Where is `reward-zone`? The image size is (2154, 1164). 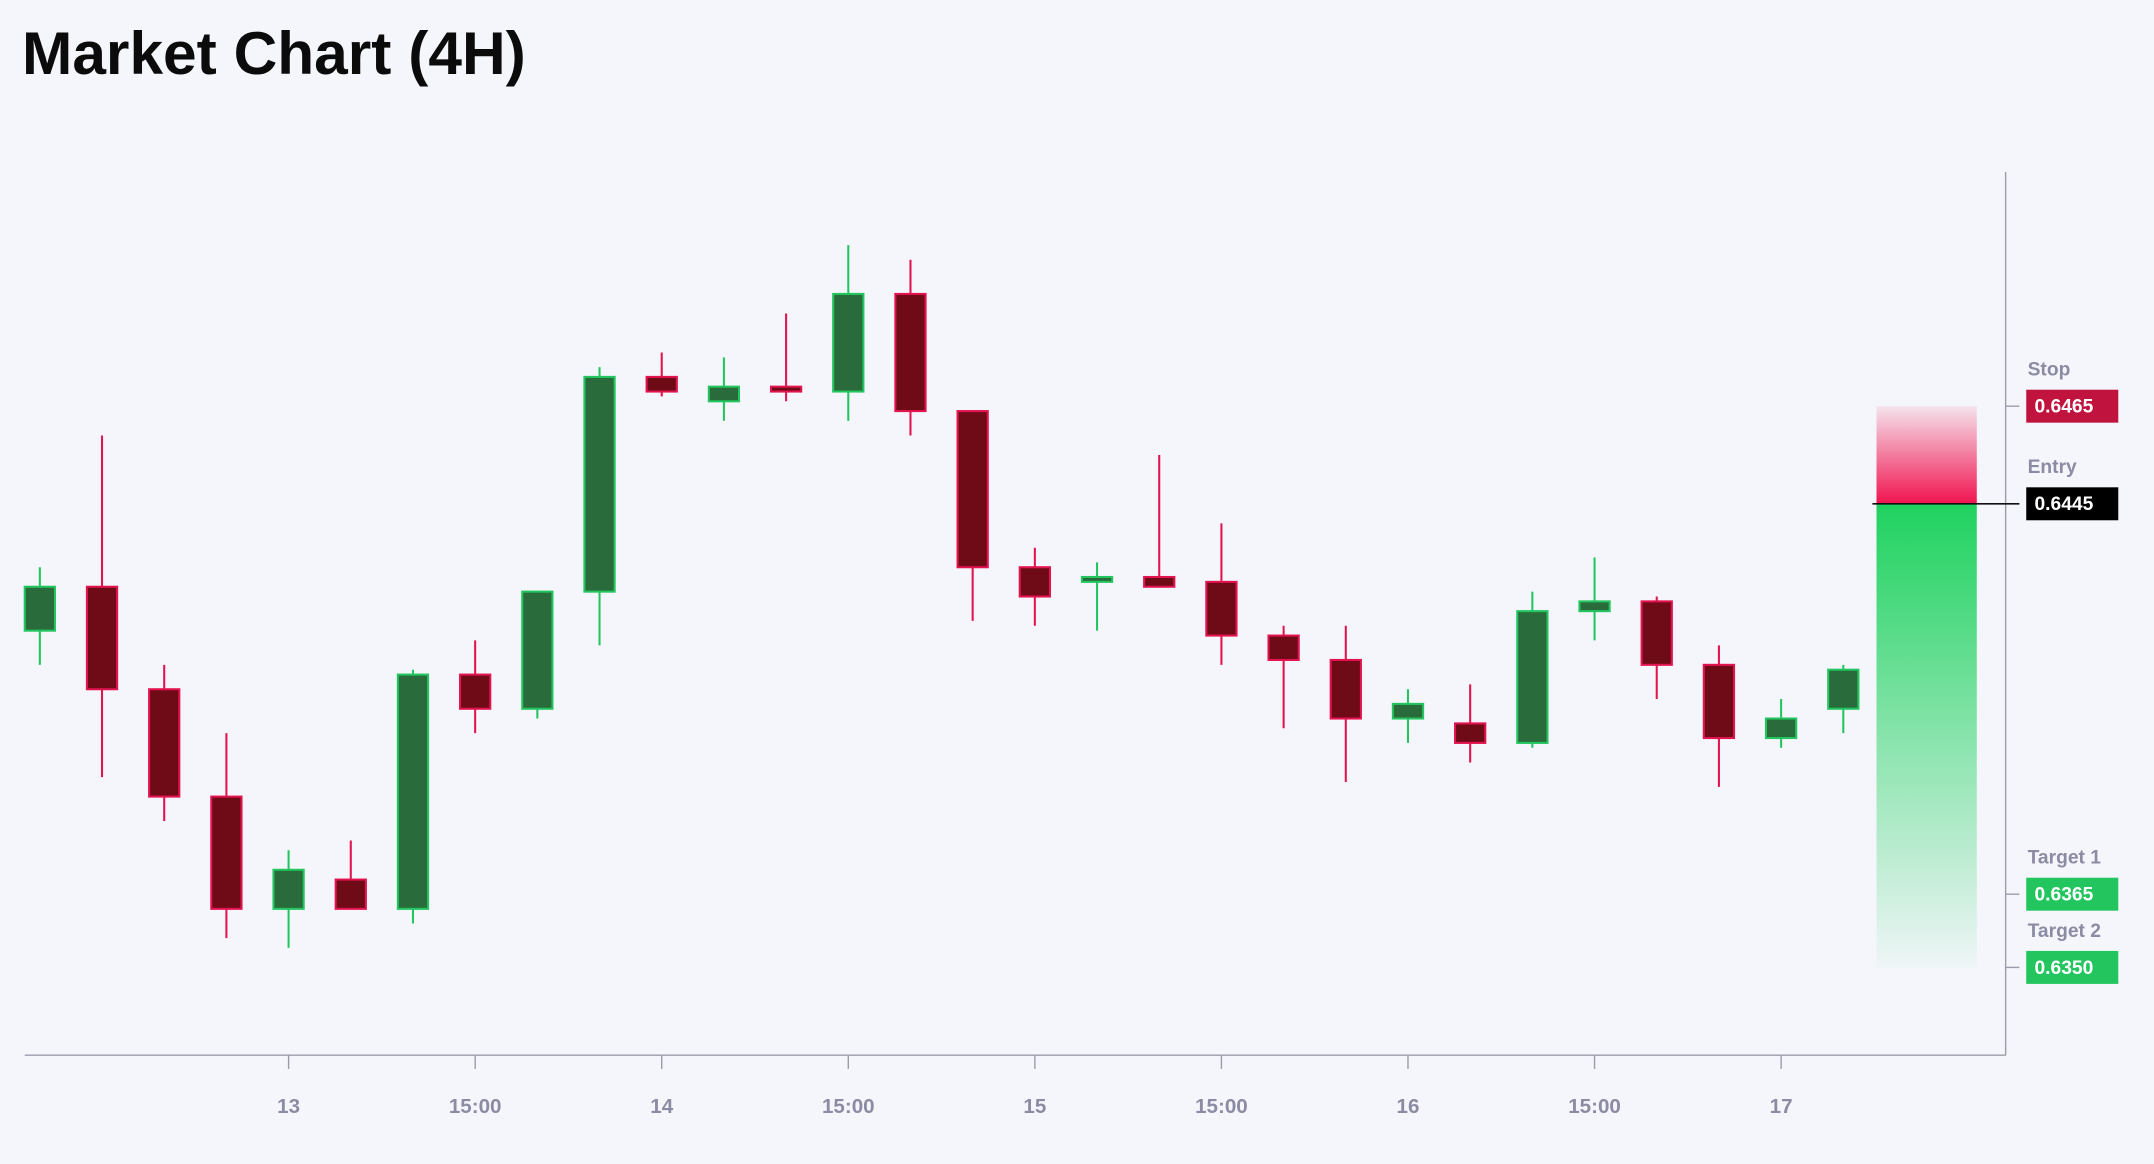
reward-zone is located at coordinates (1926, 735).